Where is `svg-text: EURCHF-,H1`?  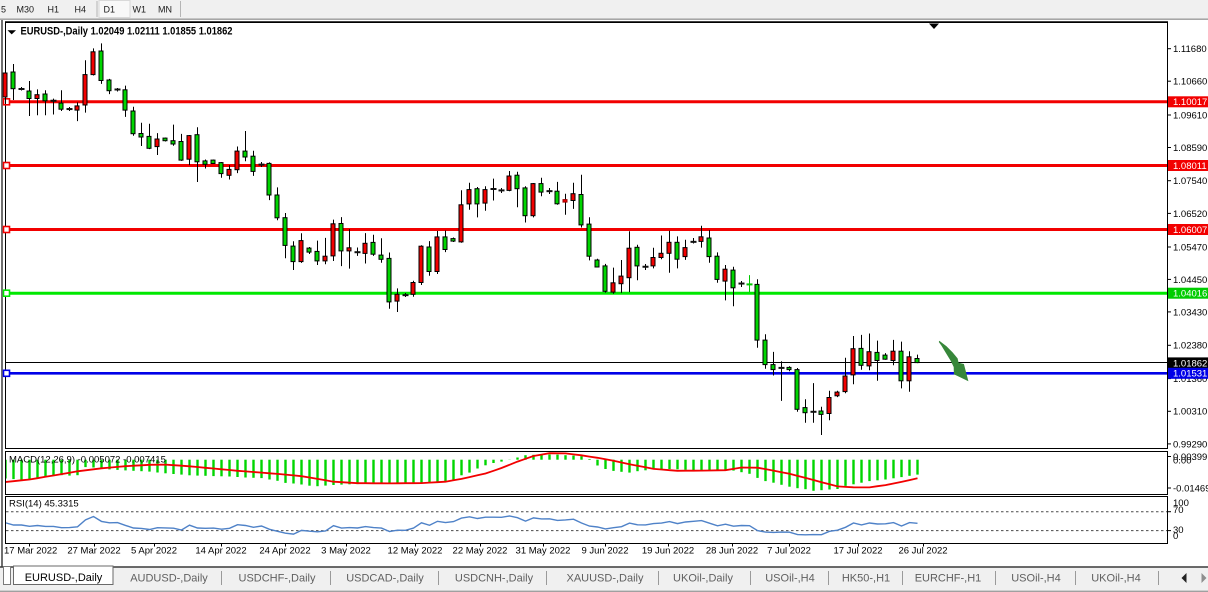
svg-text: EURCHF-,H1 is located at coordinates (948, 579).